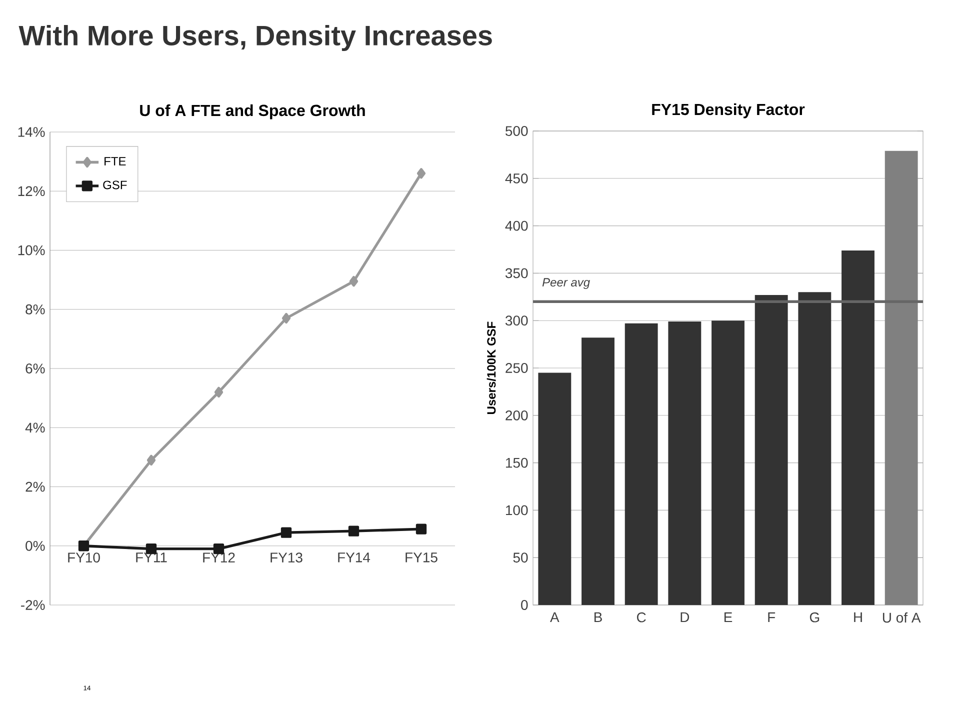  Describe the element at coordinates (524, 605) in the screenshot. I see `y-tick-label: 0` at that location.